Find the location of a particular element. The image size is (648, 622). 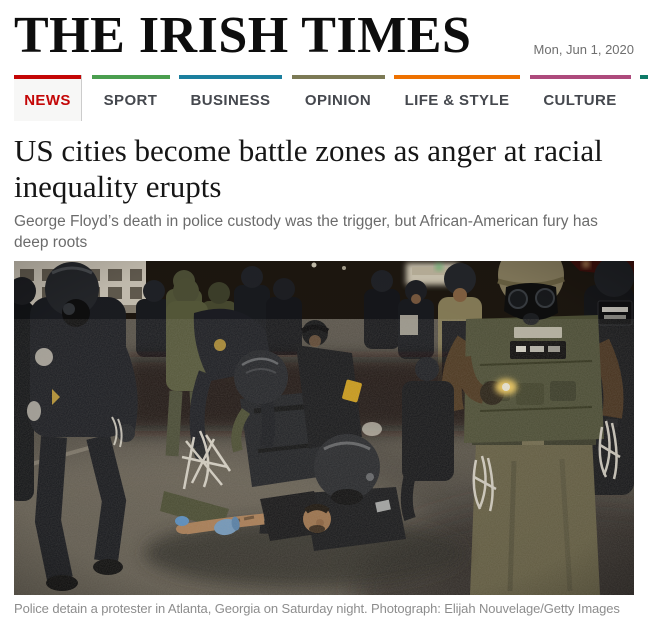

nav-tab-culture: CULTURE is located at coordinates (580, 98).